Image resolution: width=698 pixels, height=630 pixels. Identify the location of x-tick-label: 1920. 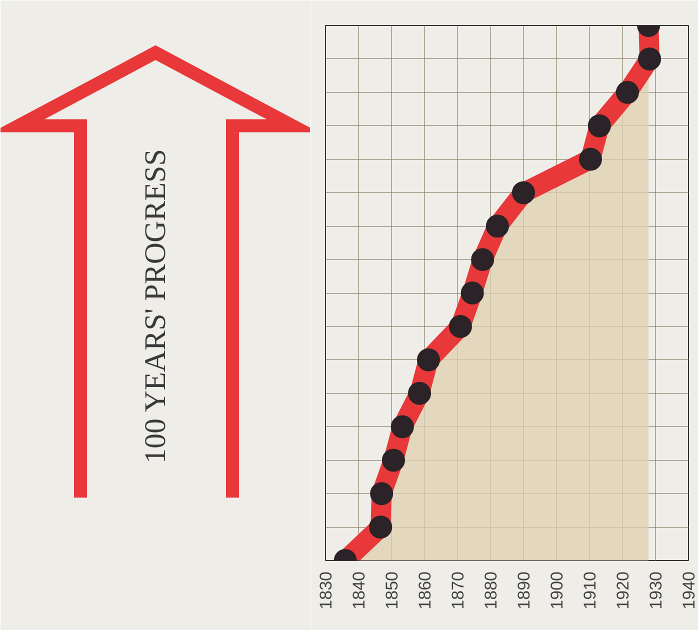
(623, 590).